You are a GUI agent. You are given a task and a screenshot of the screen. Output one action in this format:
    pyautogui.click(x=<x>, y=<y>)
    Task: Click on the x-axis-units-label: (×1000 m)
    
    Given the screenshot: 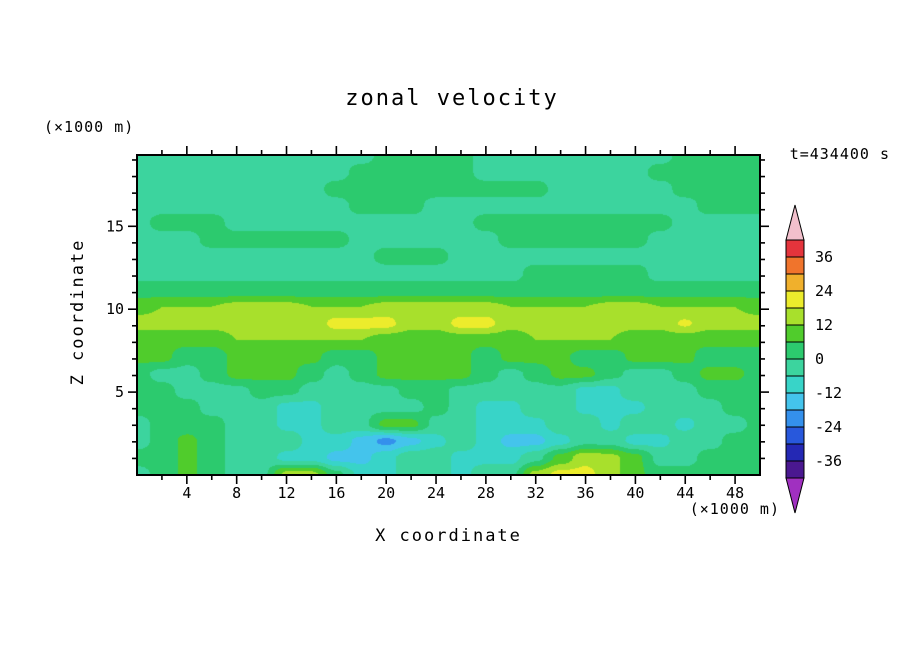 What is the action you would take?
    pyautogui.click(x=734, y=509)
    